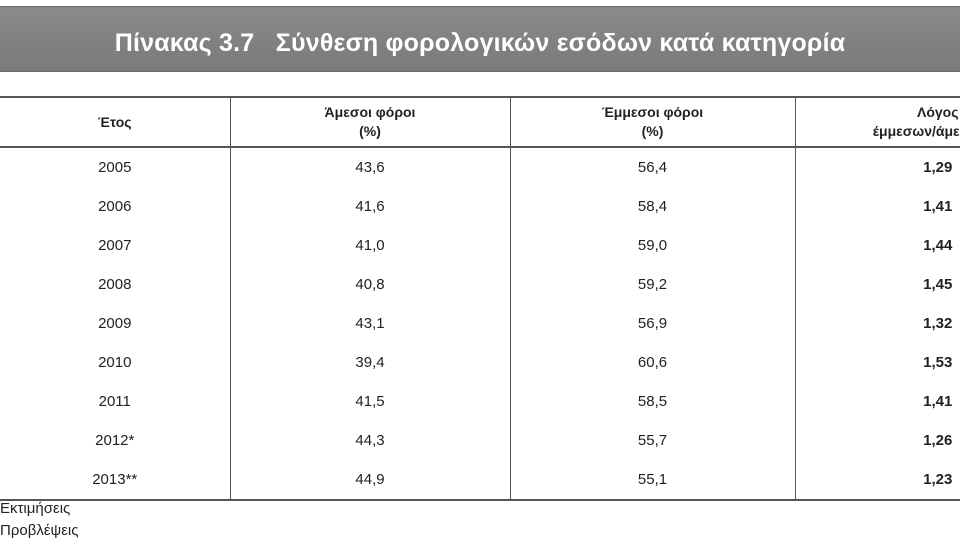 The height and width of the screenshot is (550, 960). What do you see at coordinates (652, 112) in the screenshot?
I see `header-indirect-label: Έμμεσοι φόροι` at bounding box center [652, 112].